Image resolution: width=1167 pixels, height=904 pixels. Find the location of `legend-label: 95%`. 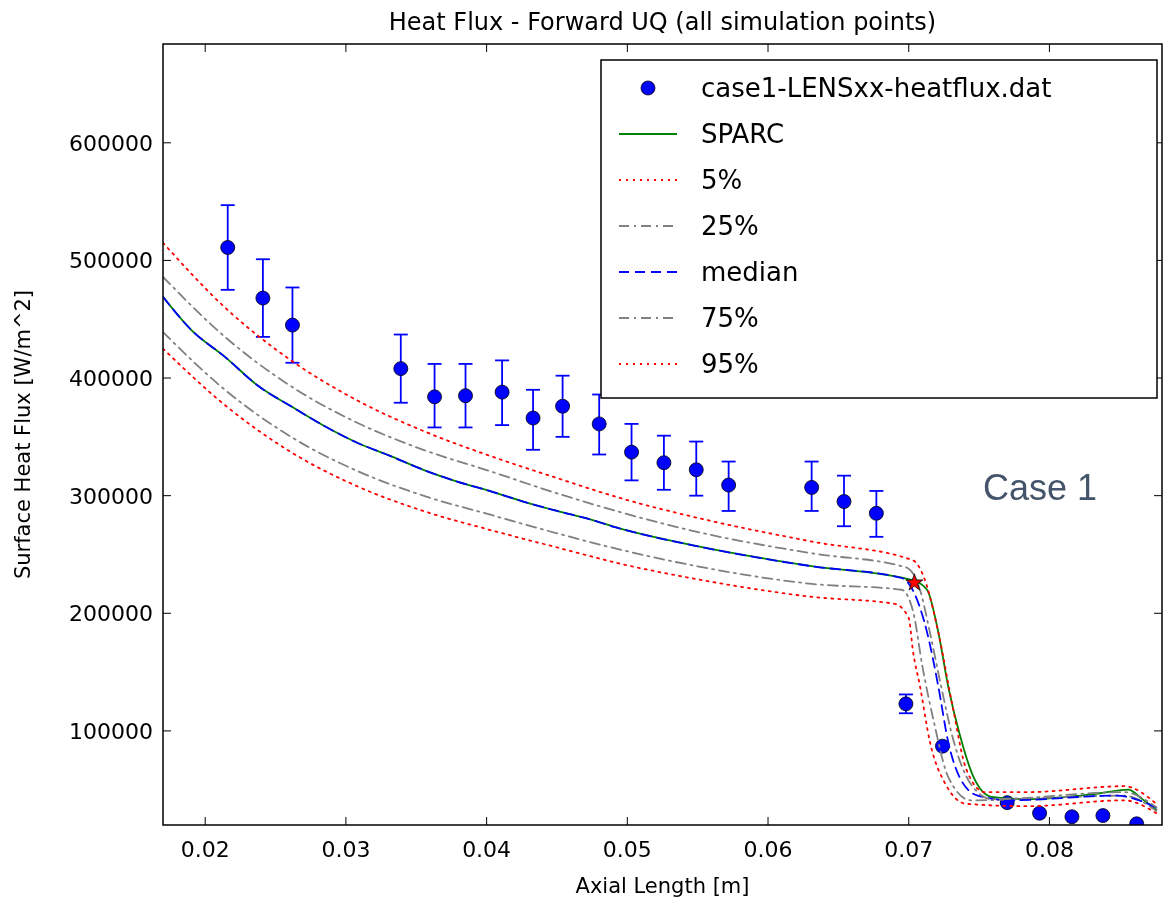

legend-label: 95% is located at coordinates (730, 364).